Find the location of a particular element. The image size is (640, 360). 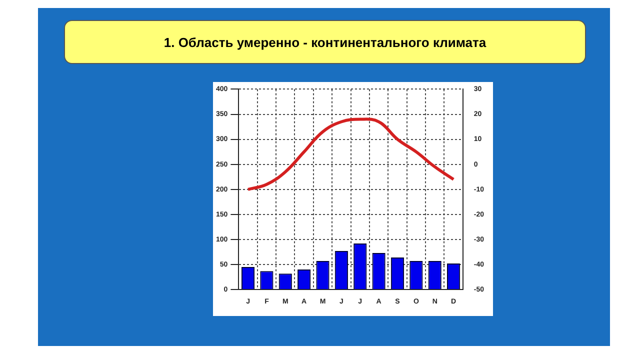

chart-title: 1. Область умеренно - континентального климата is located at coordinates (325, 42).